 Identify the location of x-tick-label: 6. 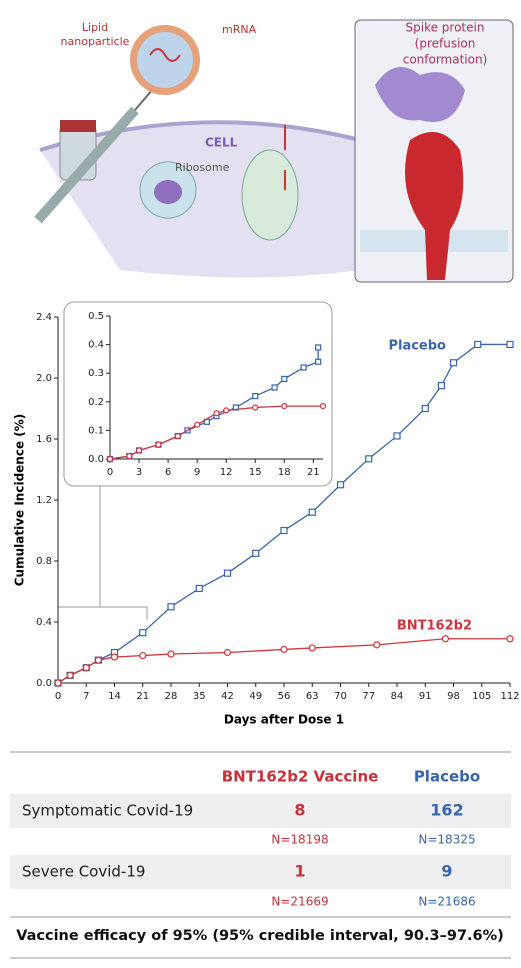
(168, 472).